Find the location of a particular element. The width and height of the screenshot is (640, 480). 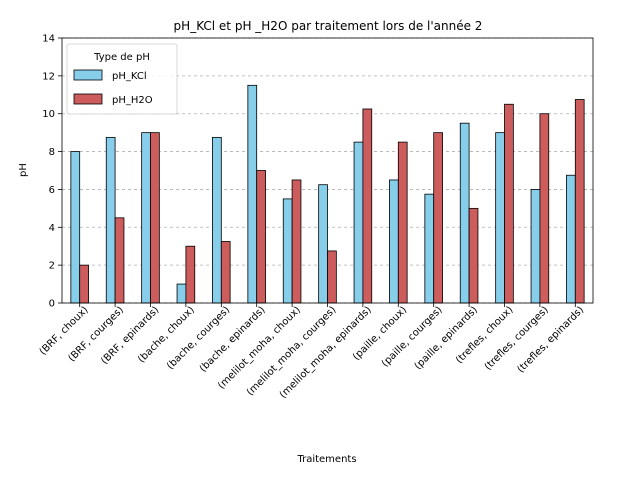

y-tick-label: 12 is located at coordinates (48, 76).